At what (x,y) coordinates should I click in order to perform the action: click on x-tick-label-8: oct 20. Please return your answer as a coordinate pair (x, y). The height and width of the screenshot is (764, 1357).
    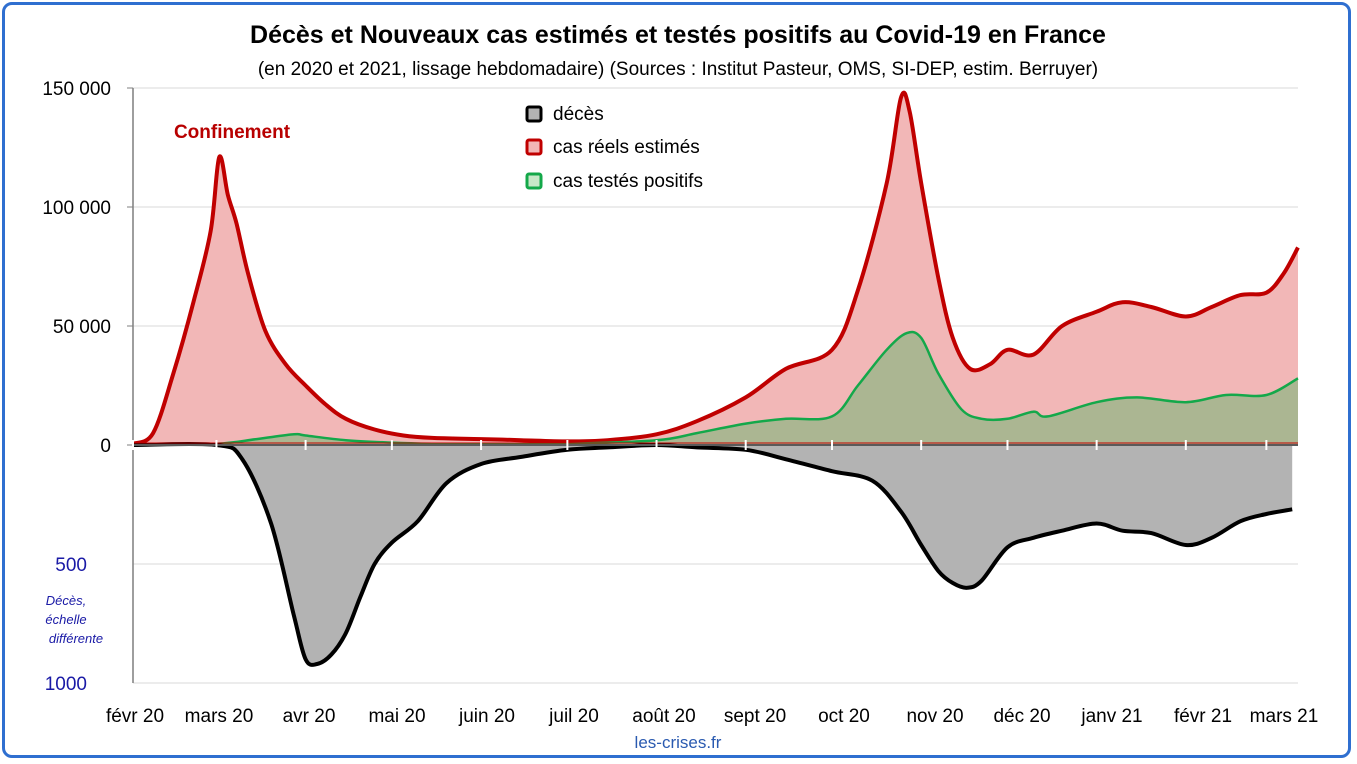
    Looking at the image, I should click on (844, 716).